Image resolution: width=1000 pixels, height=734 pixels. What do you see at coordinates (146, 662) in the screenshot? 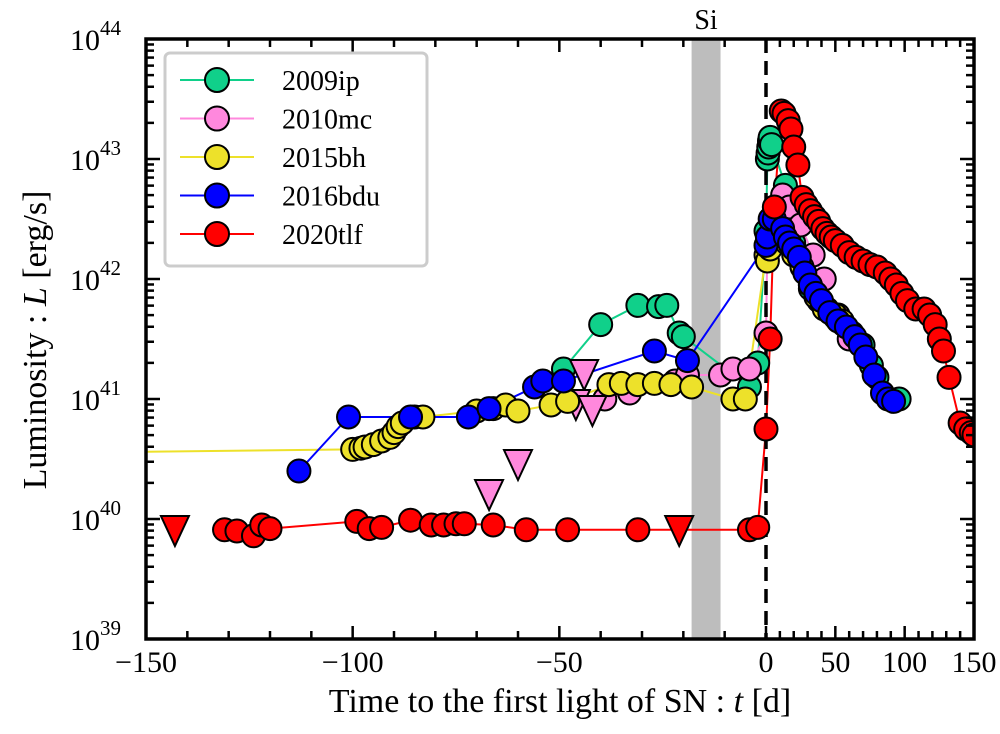
I see `x-tick-label: −150` at bounding box center [146, 662].